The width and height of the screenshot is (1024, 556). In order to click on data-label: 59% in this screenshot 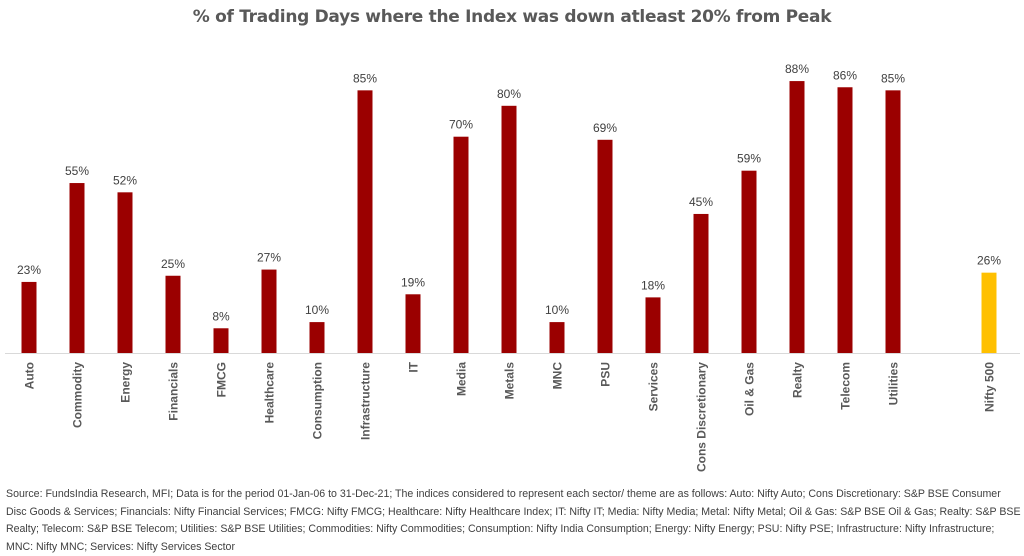, I will do `click(749, 159)`.